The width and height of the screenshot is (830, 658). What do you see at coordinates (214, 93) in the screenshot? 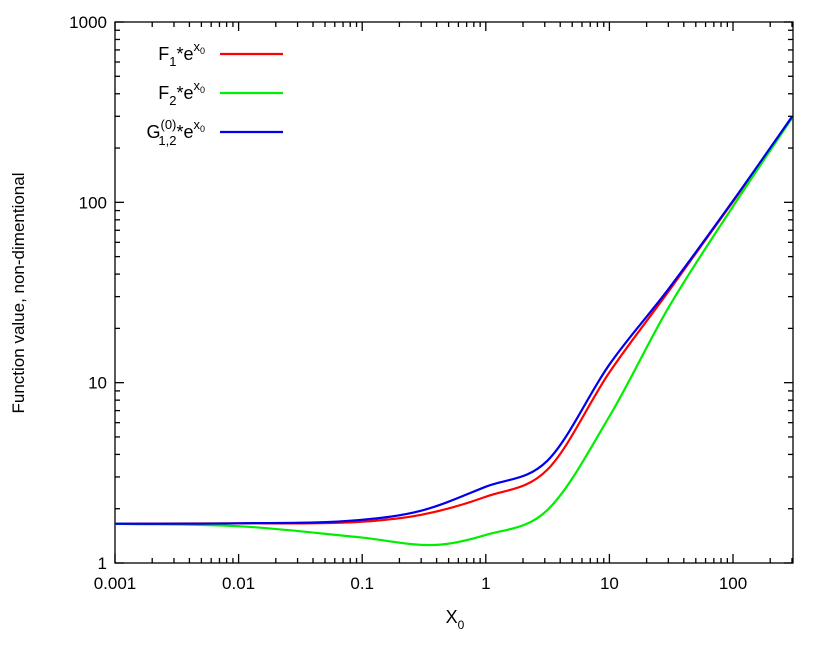
I see `legend: F1*ex0 F2*ex0 G(0) 1,2*ex0` at bounding box center [214, 93].